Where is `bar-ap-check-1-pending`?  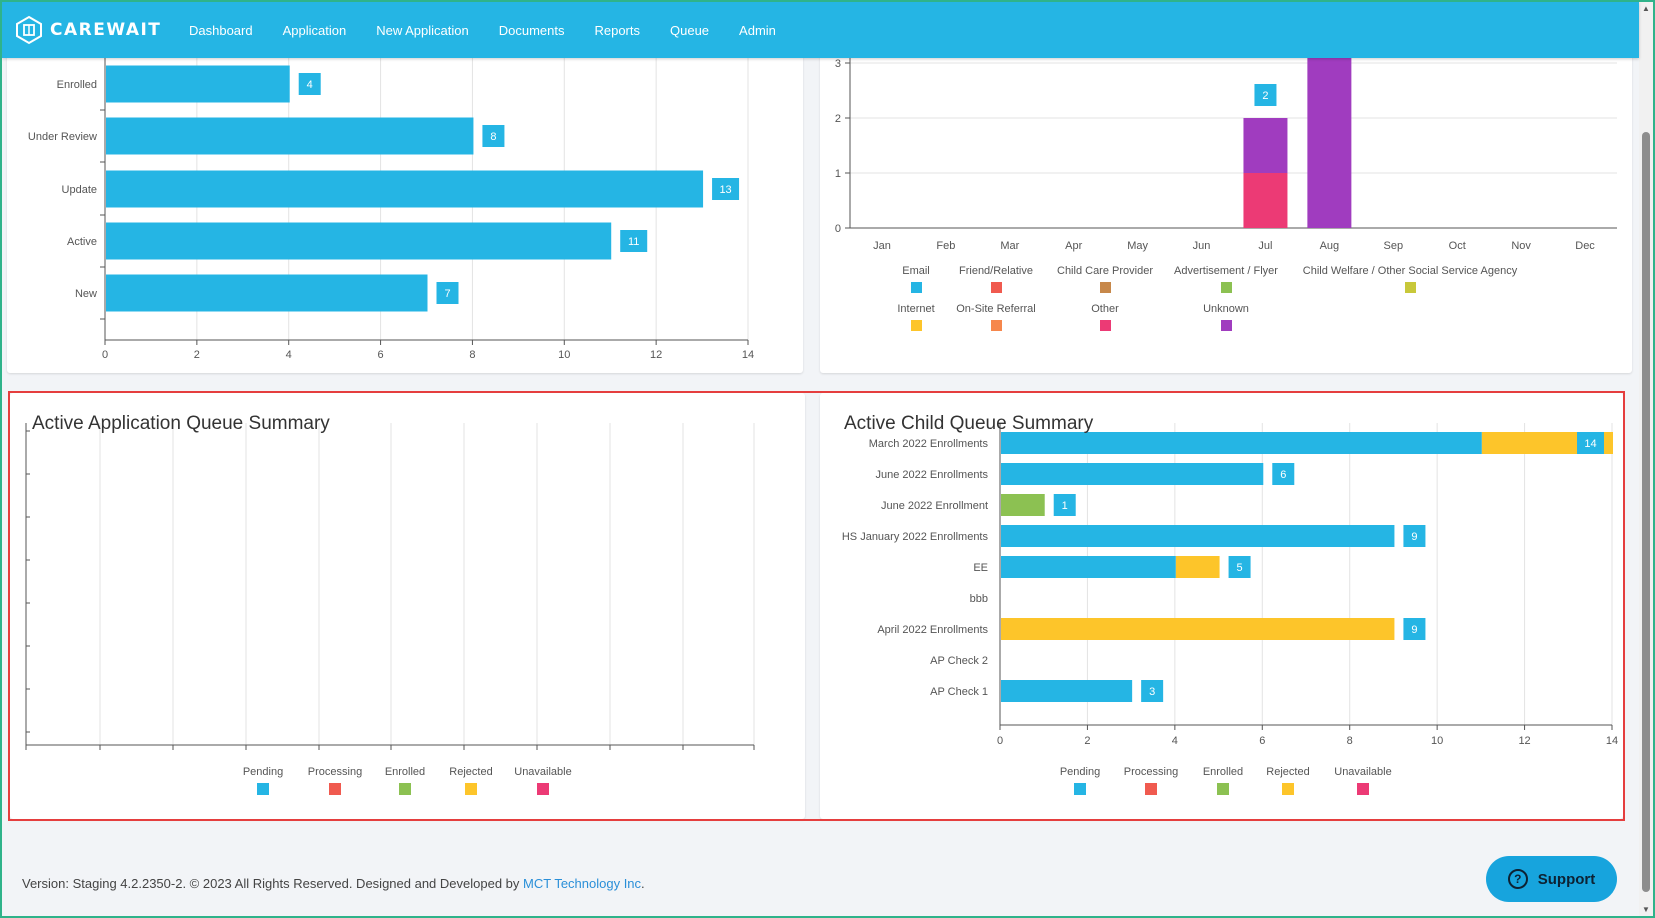
bar-ap-check-1-pending is located at coordinates (1067, 691).